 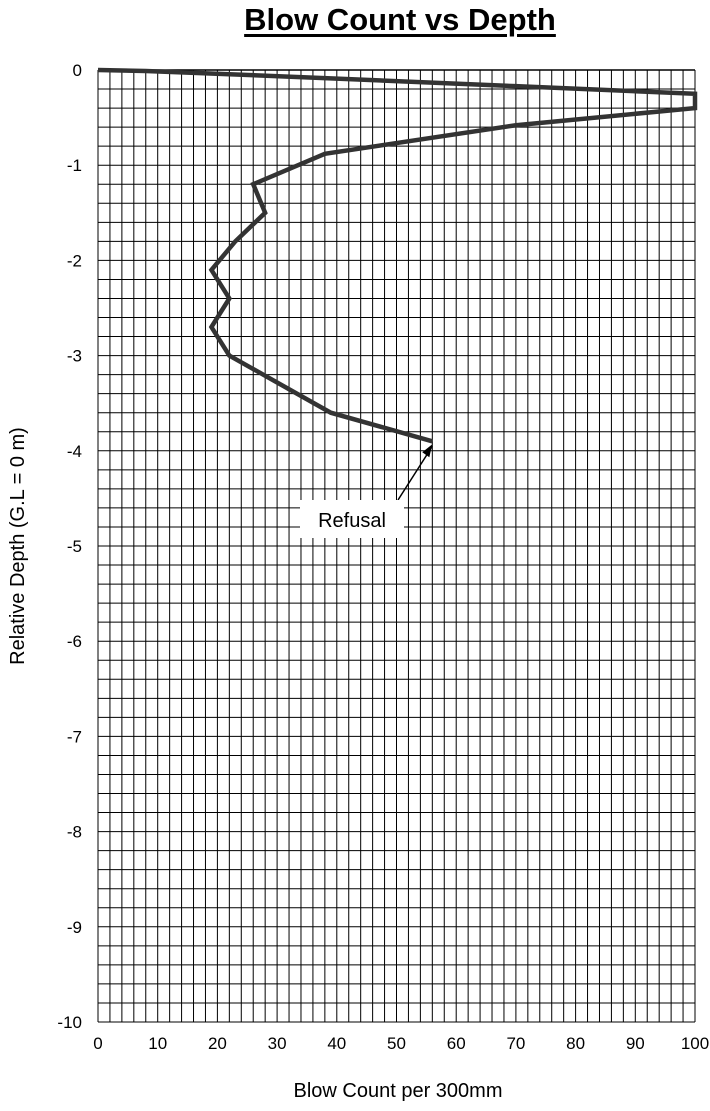 I want to click on x-tick-label: 100, so click(x=695, y=1043).